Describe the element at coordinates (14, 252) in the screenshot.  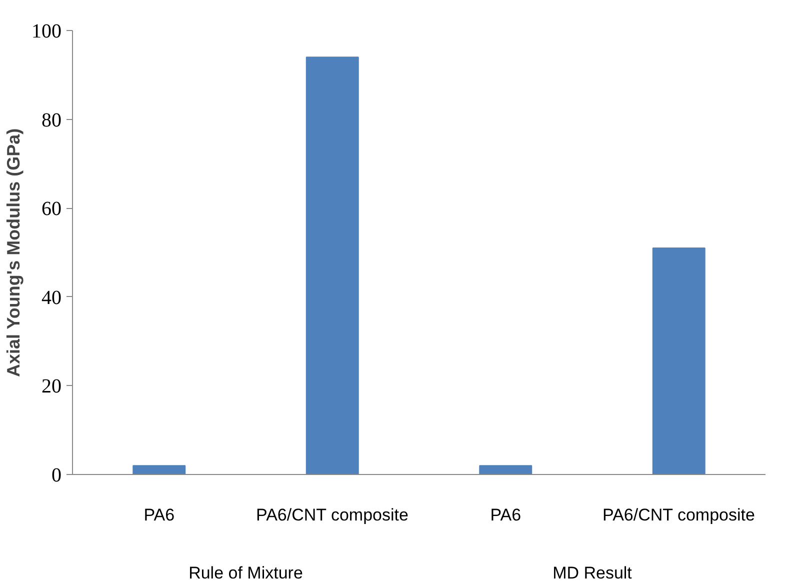
I see `y-axis-title: Axial Young's Modulus (GPa)` at that location.